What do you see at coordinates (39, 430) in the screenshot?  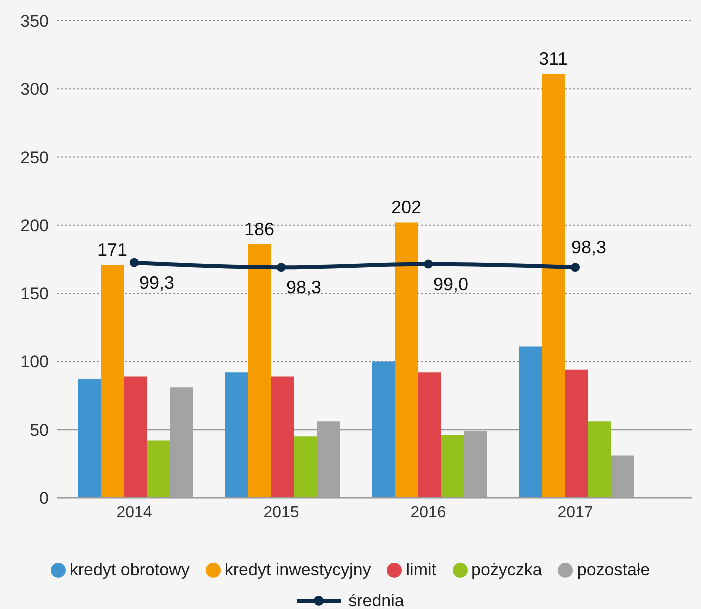 I see `y-tick-label: 50` at bounding box center [39, 430].